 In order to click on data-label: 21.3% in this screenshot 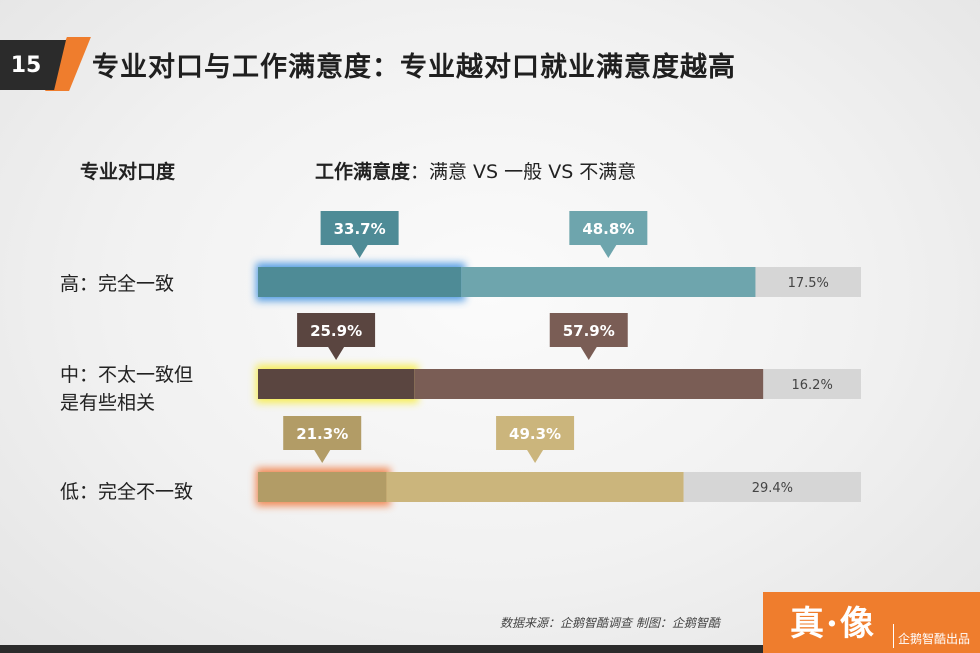, I will do `click(322, 434)`.